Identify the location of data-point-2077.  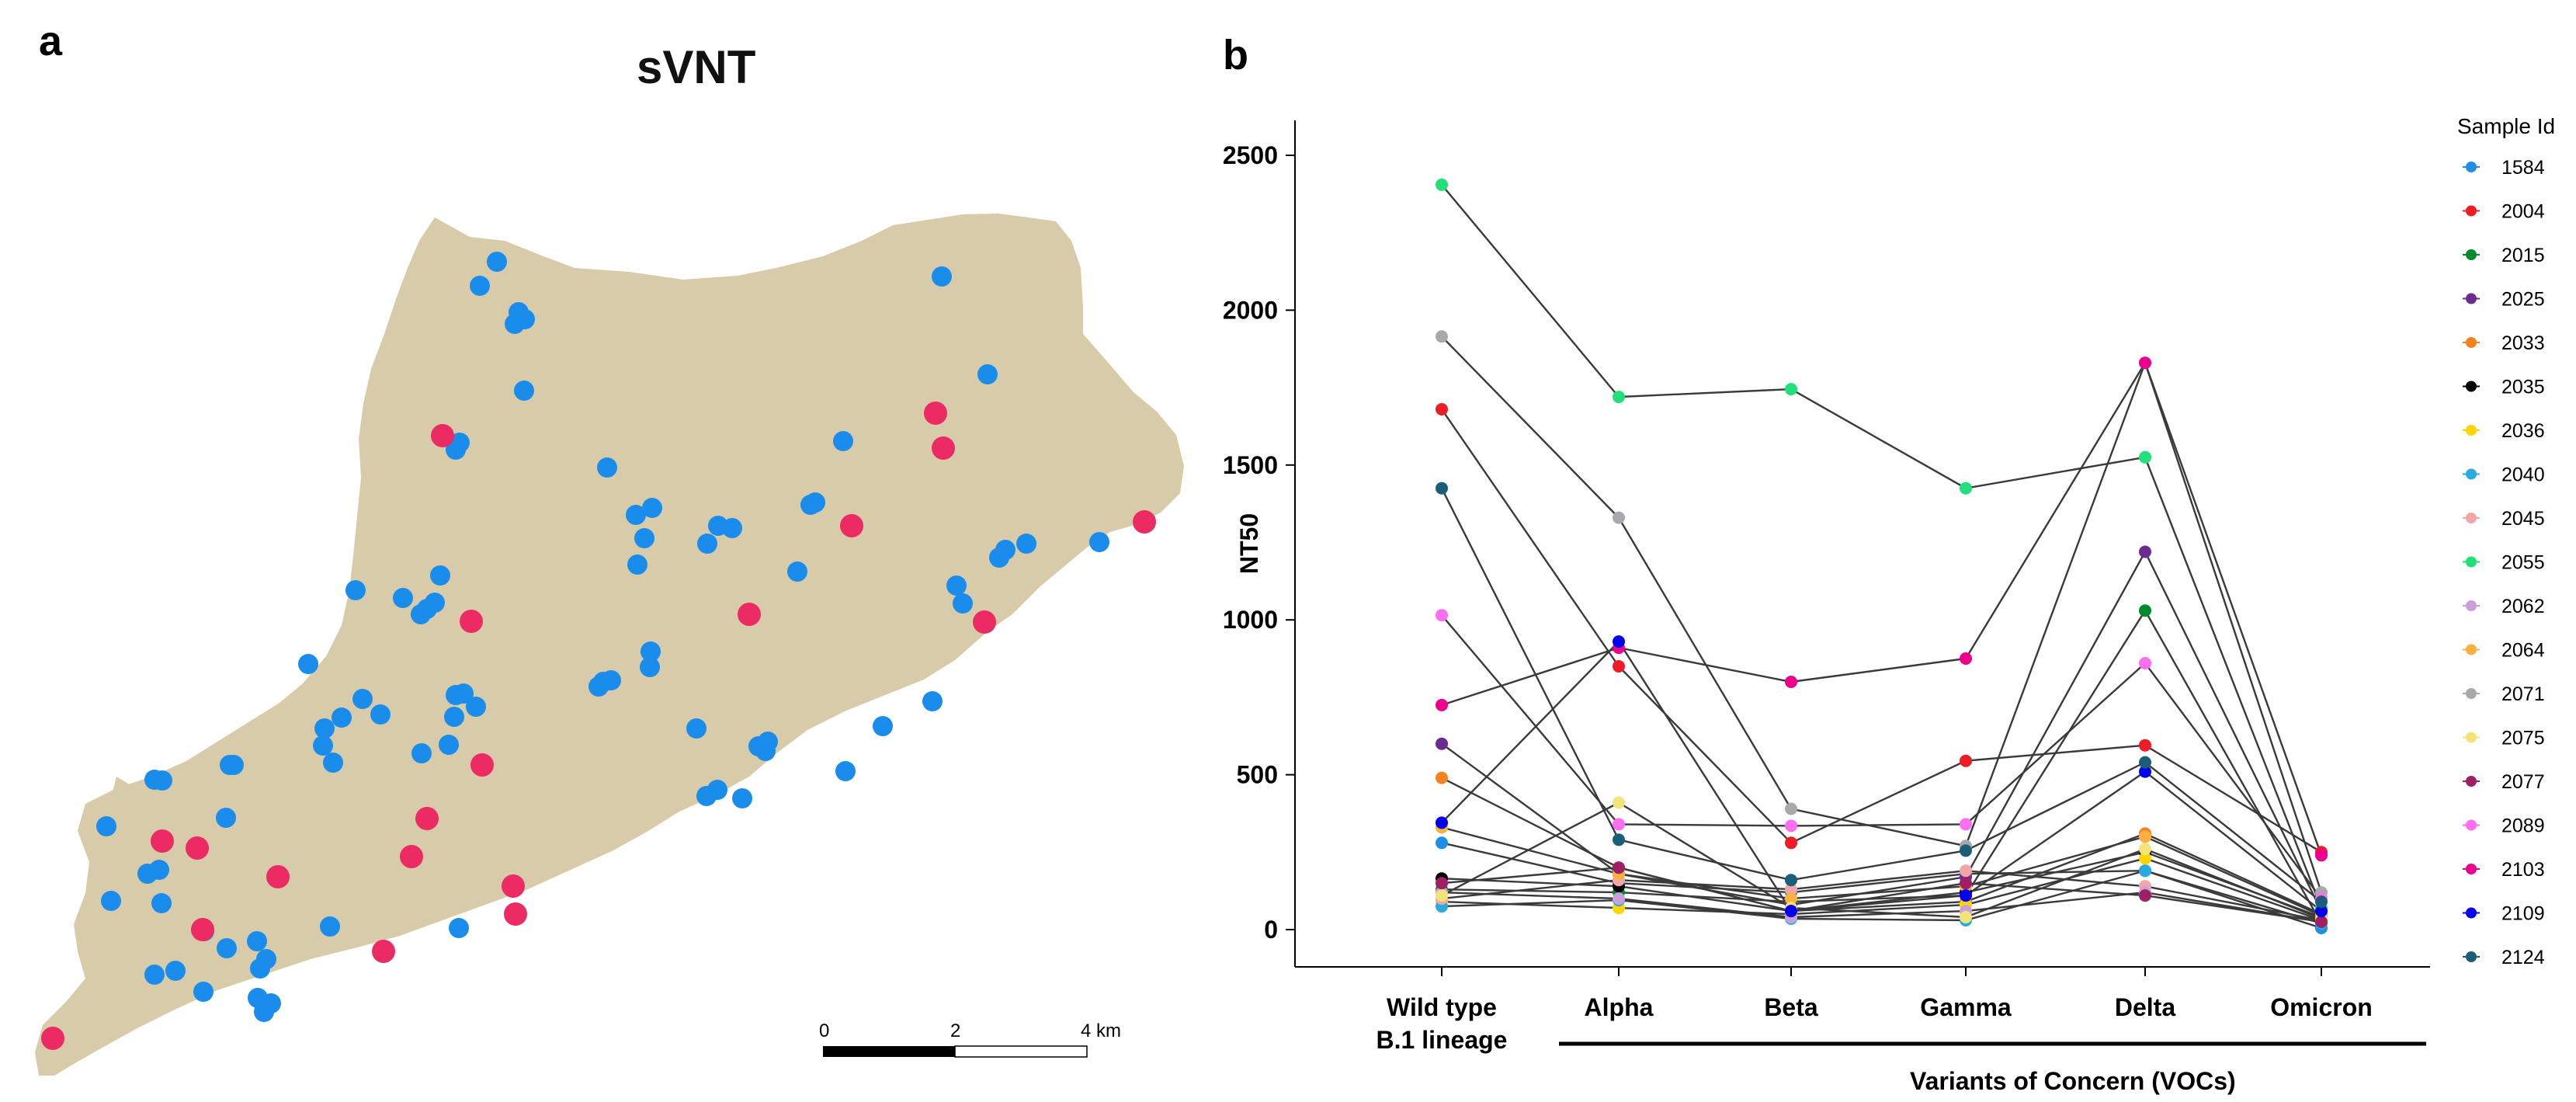
(2145, 895).